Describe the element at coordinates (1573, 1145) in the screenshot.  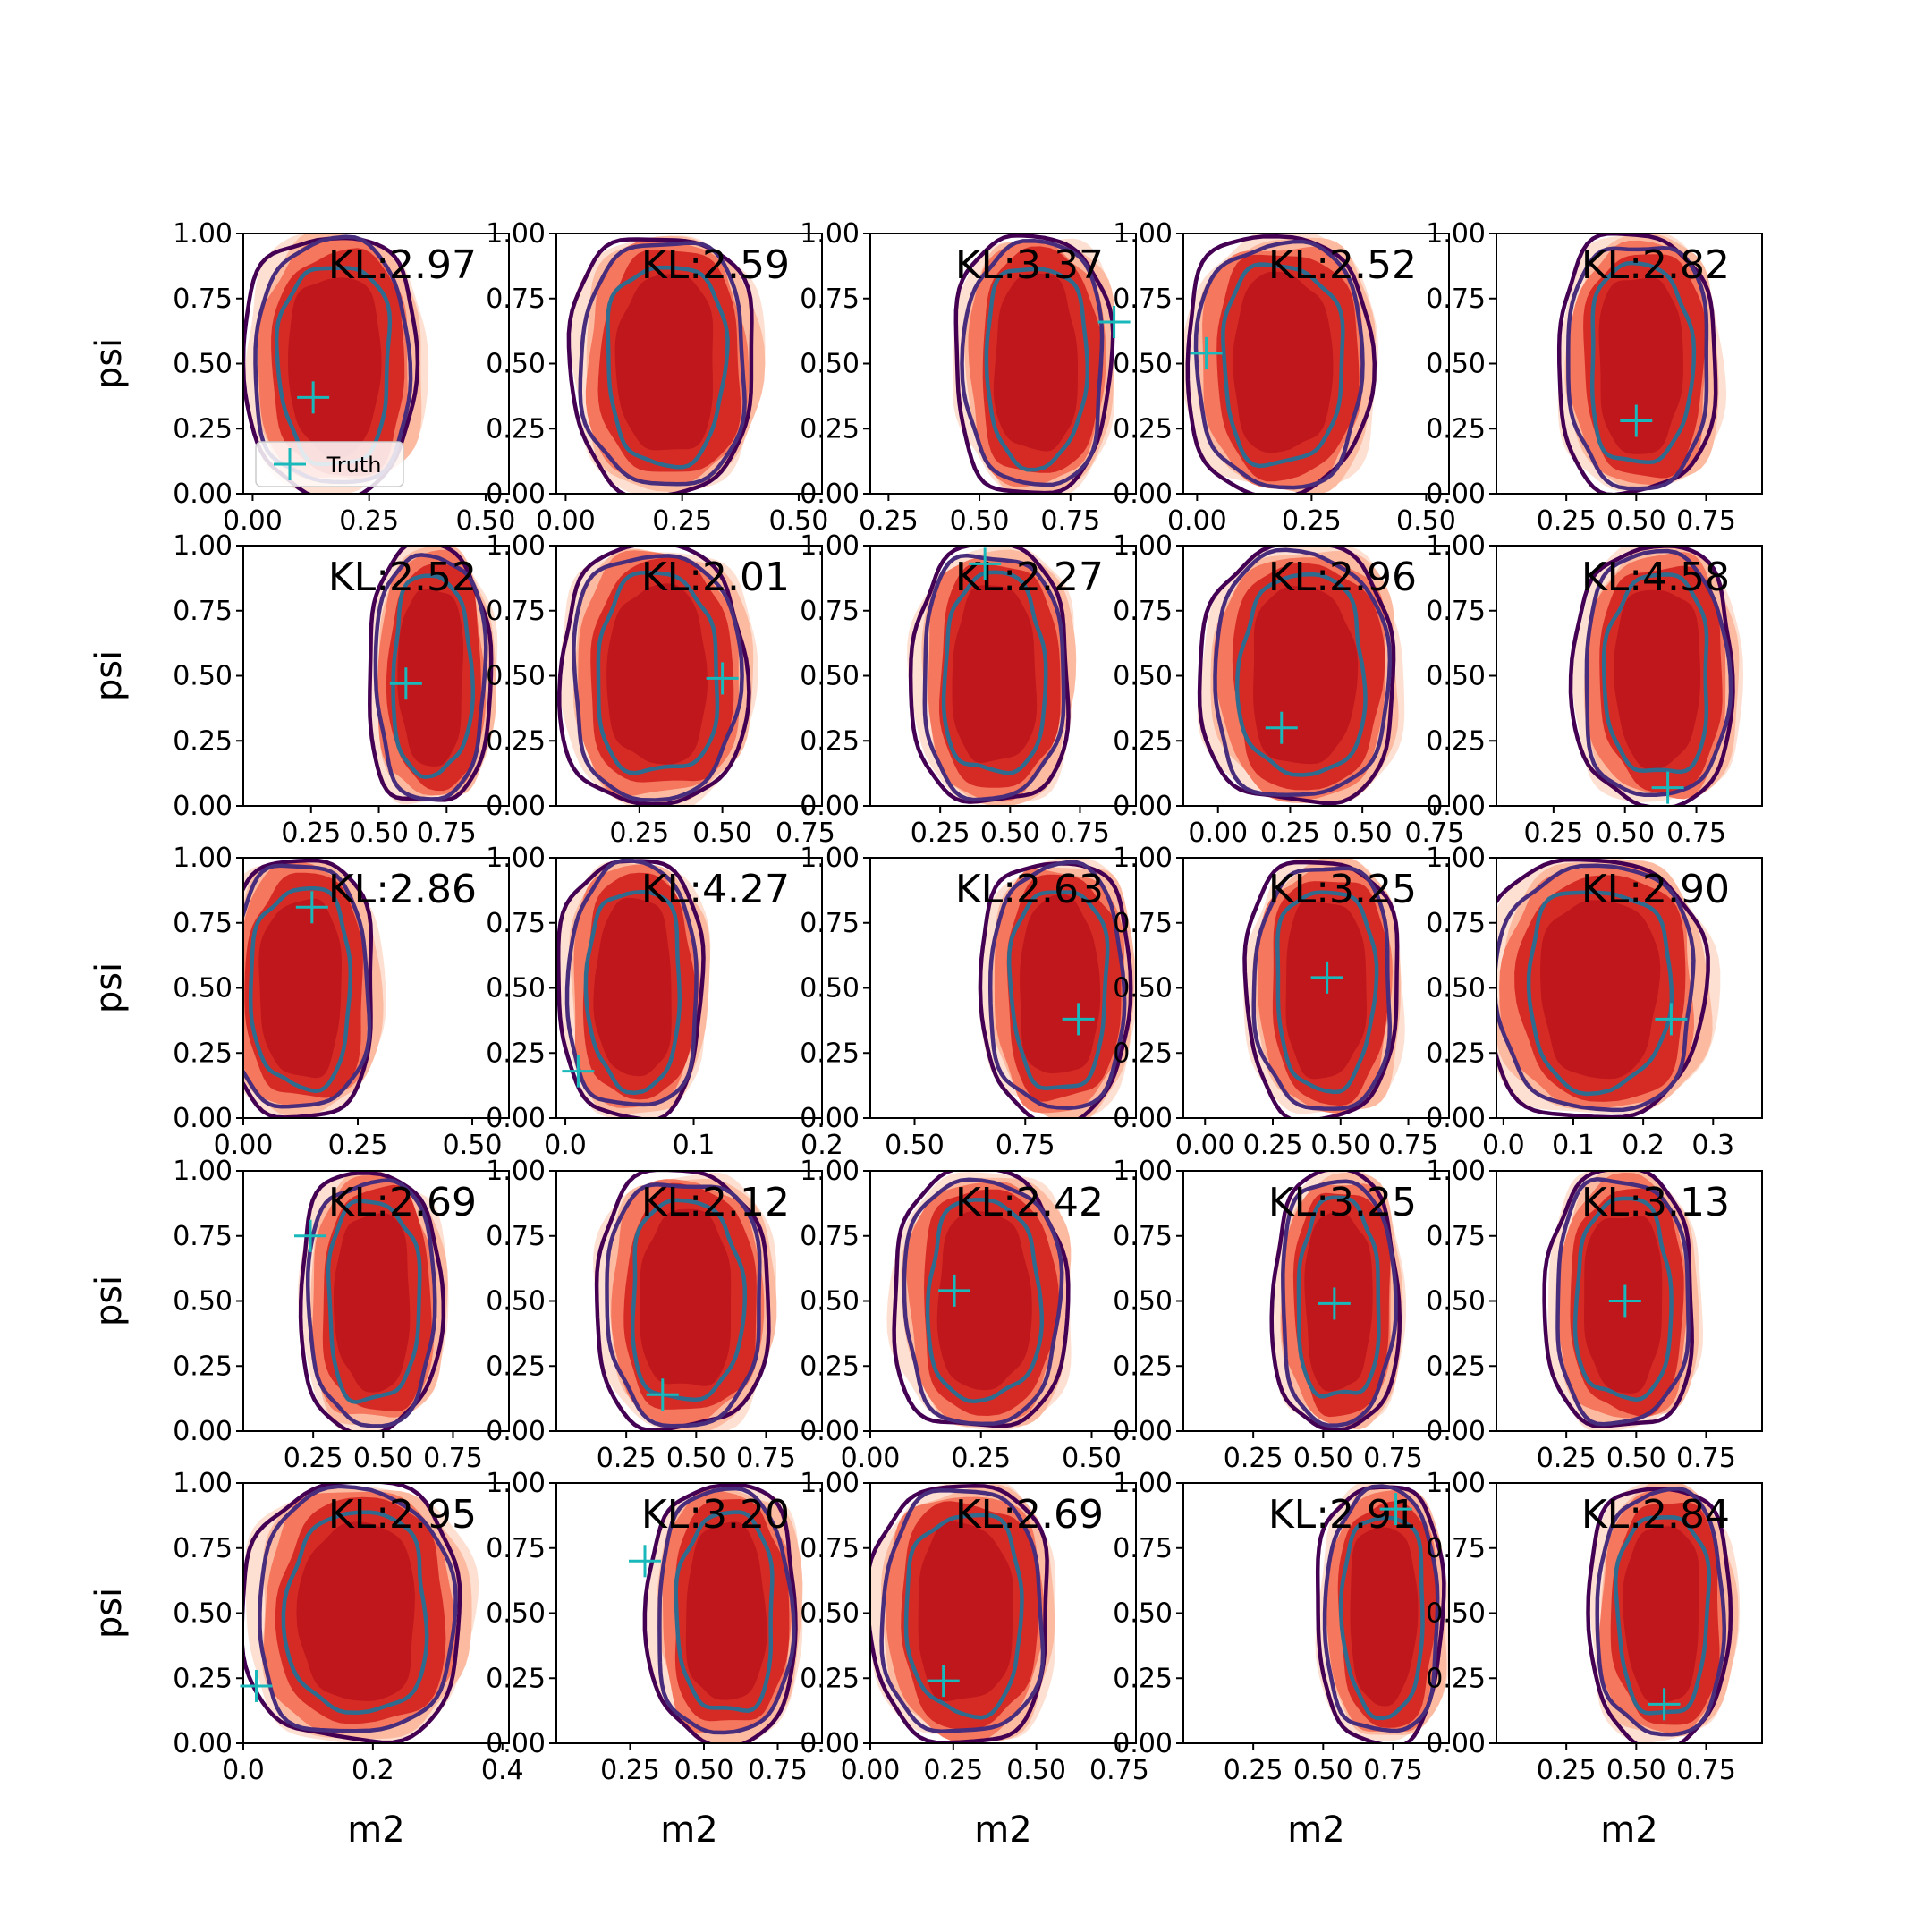
I see `x-tick-label: 0.1` at that location.